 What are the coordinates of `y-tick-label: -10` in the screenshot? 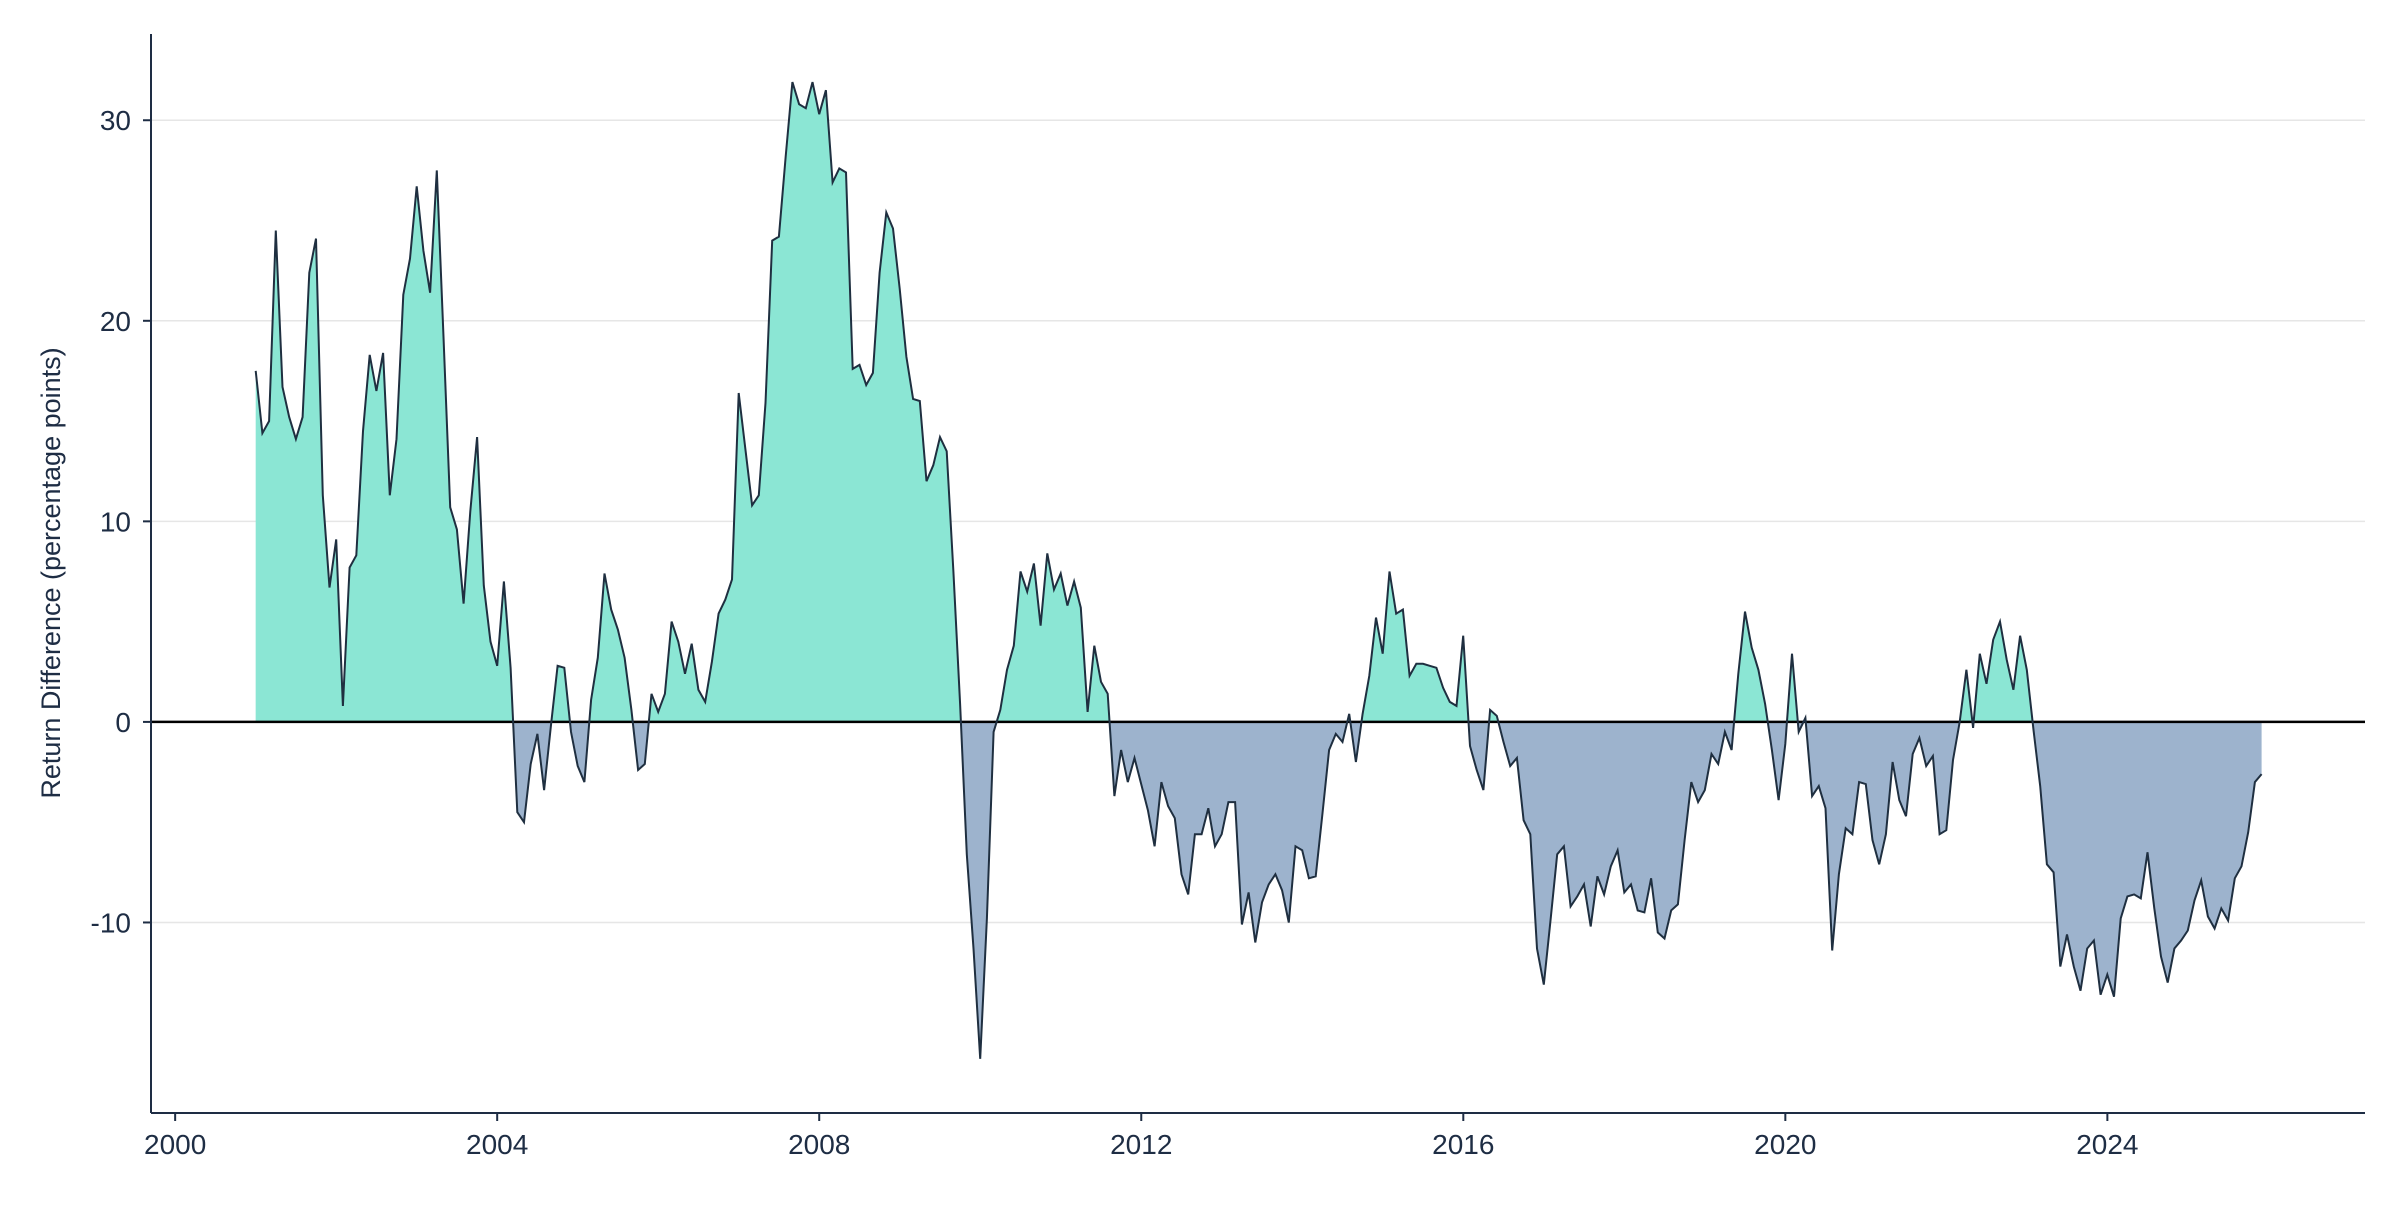 It's located at (111, 922).